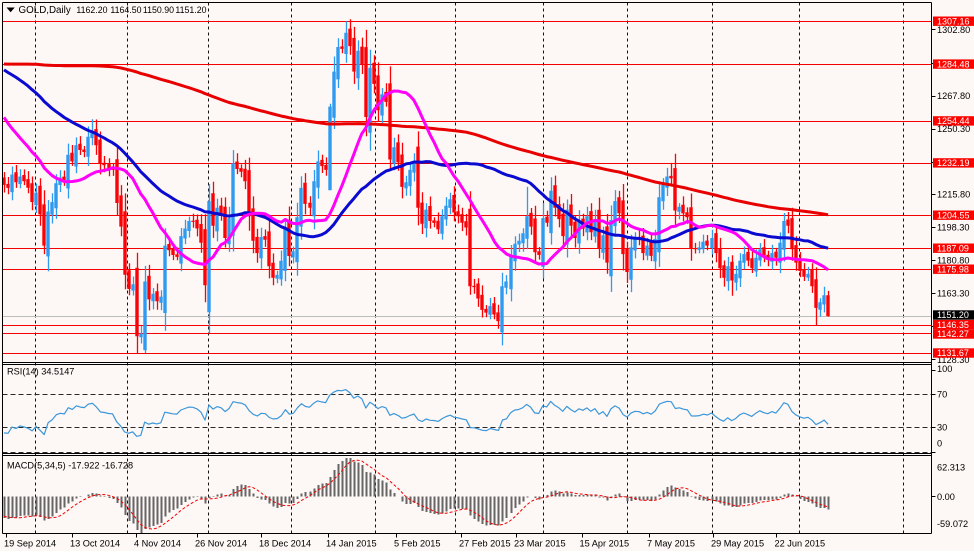  What do you see at coordinates (70, 466) in the screenshot?
I see `svg-text: MACD(5,34,5) -17.922 -16.728` at bounding box center [70, 466].